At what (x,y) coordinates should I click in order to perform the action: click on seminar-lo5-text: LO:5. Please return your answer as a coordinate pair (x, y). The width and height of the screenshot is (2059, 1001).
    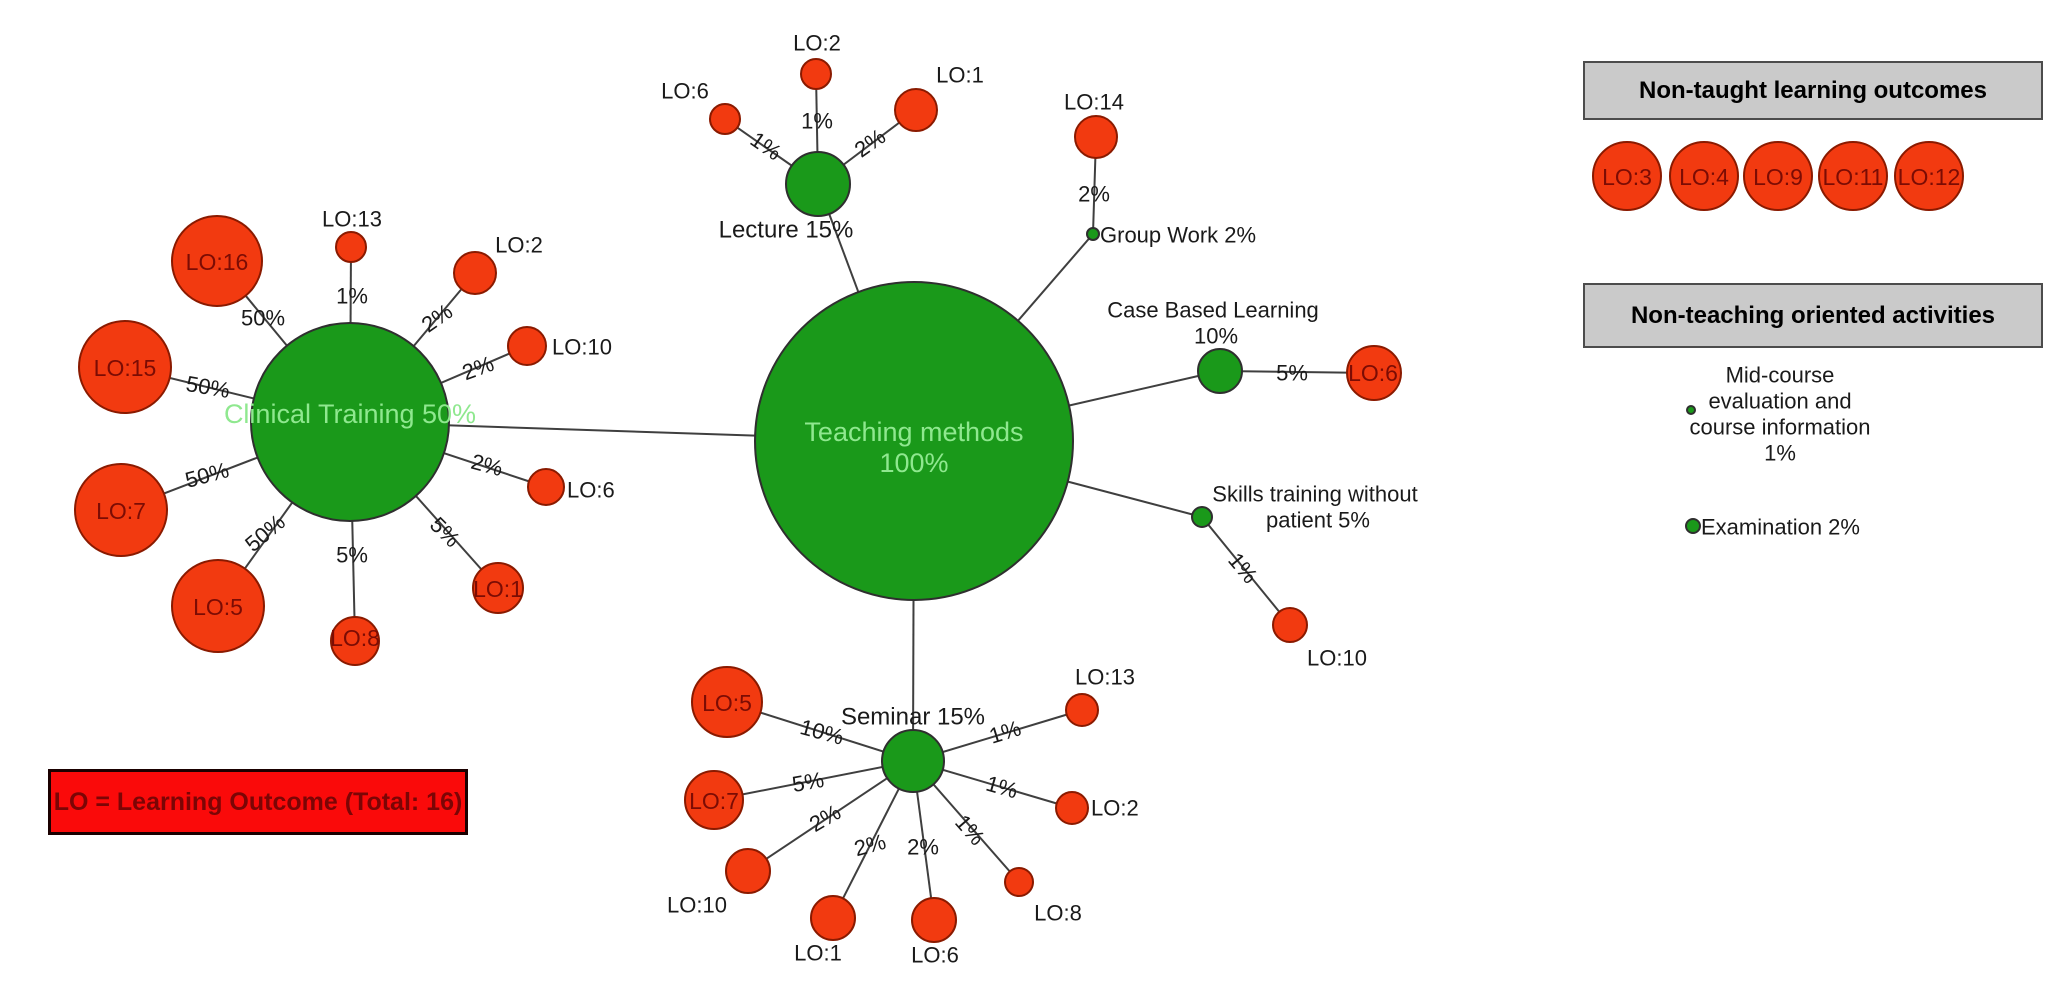
    Looking at the image, I should click on (727, 703).